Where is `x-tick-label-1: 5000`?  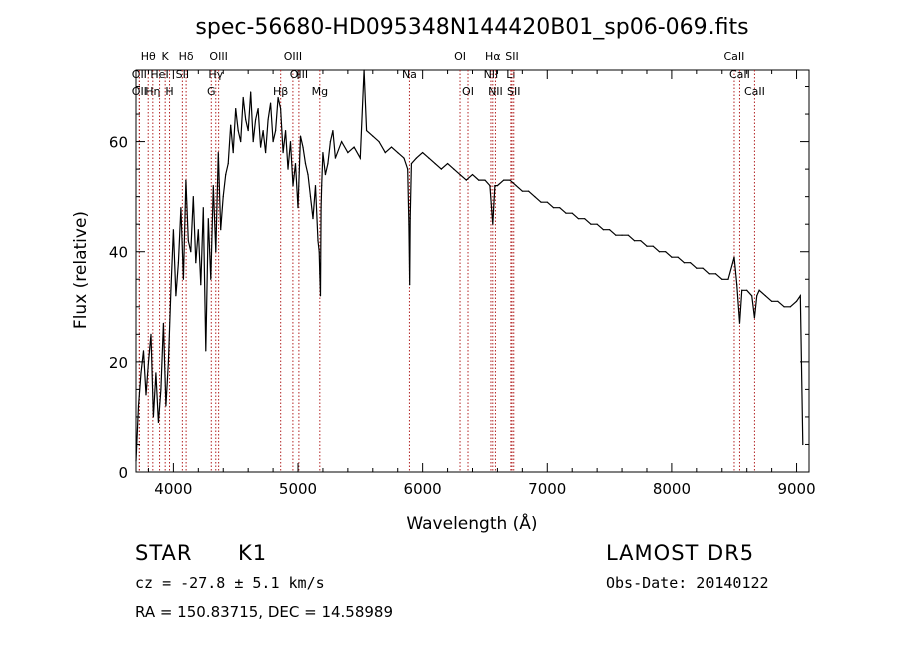 x-tick-label-1: 5000 is located at coordinates (298, 489).